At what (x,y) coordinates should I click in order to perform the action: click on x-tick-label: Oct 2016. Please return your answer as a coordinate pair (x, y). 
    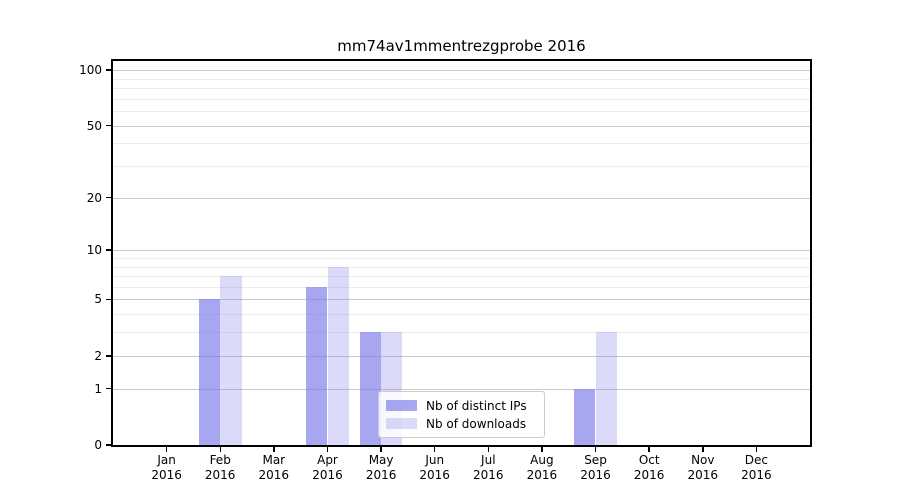
    Looking at the image, I should click on (649, 468).